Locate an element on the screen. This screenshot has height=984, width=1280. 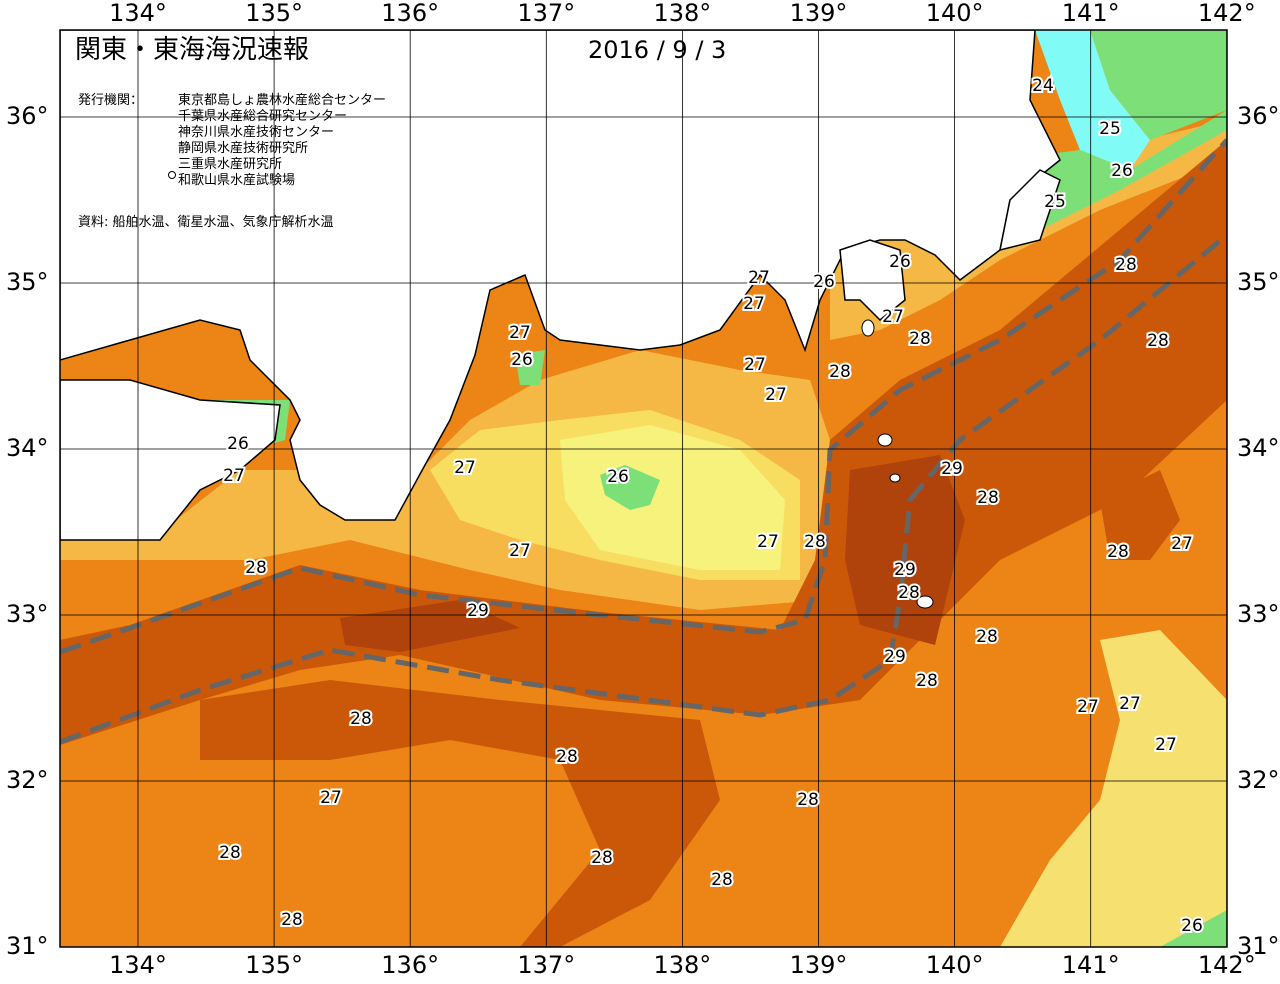
source: 資料: 船舶水温、衛星水温、気象庁解析水温 is located at coordinates (206, 222).